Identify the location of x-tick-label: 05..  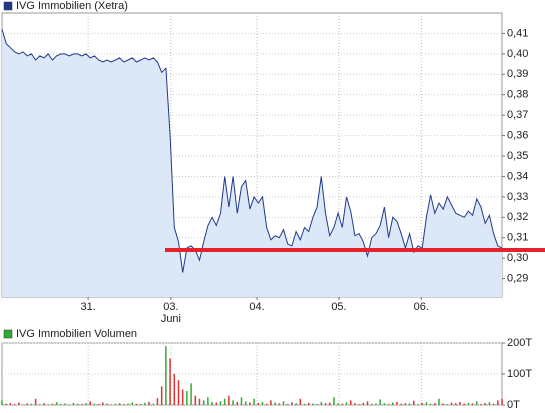
(338, 307).